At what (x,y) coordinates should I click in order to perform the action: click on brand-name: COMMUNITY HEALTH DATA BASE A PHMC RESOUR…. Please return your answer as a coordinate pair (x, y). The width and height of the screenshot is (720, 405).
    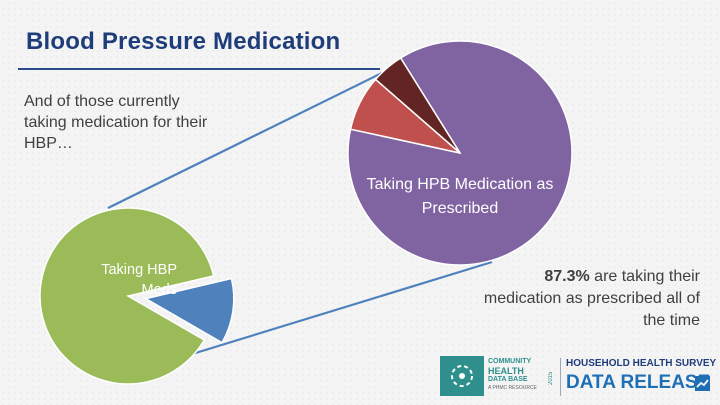
    Looking at the image, I should click on (517, 375).